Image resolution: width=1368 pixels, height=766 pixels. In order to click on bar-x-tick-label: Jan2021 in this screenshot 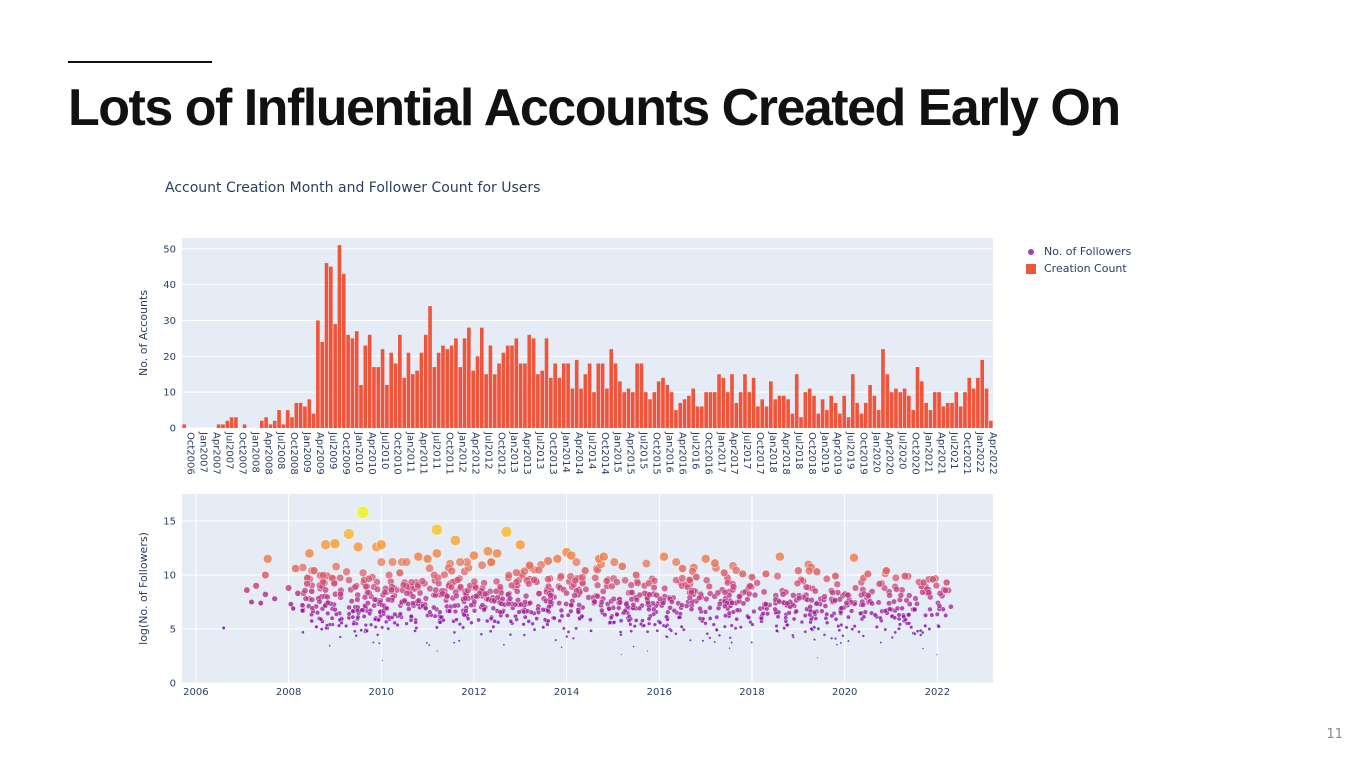, I will do `click(927, 452)`.